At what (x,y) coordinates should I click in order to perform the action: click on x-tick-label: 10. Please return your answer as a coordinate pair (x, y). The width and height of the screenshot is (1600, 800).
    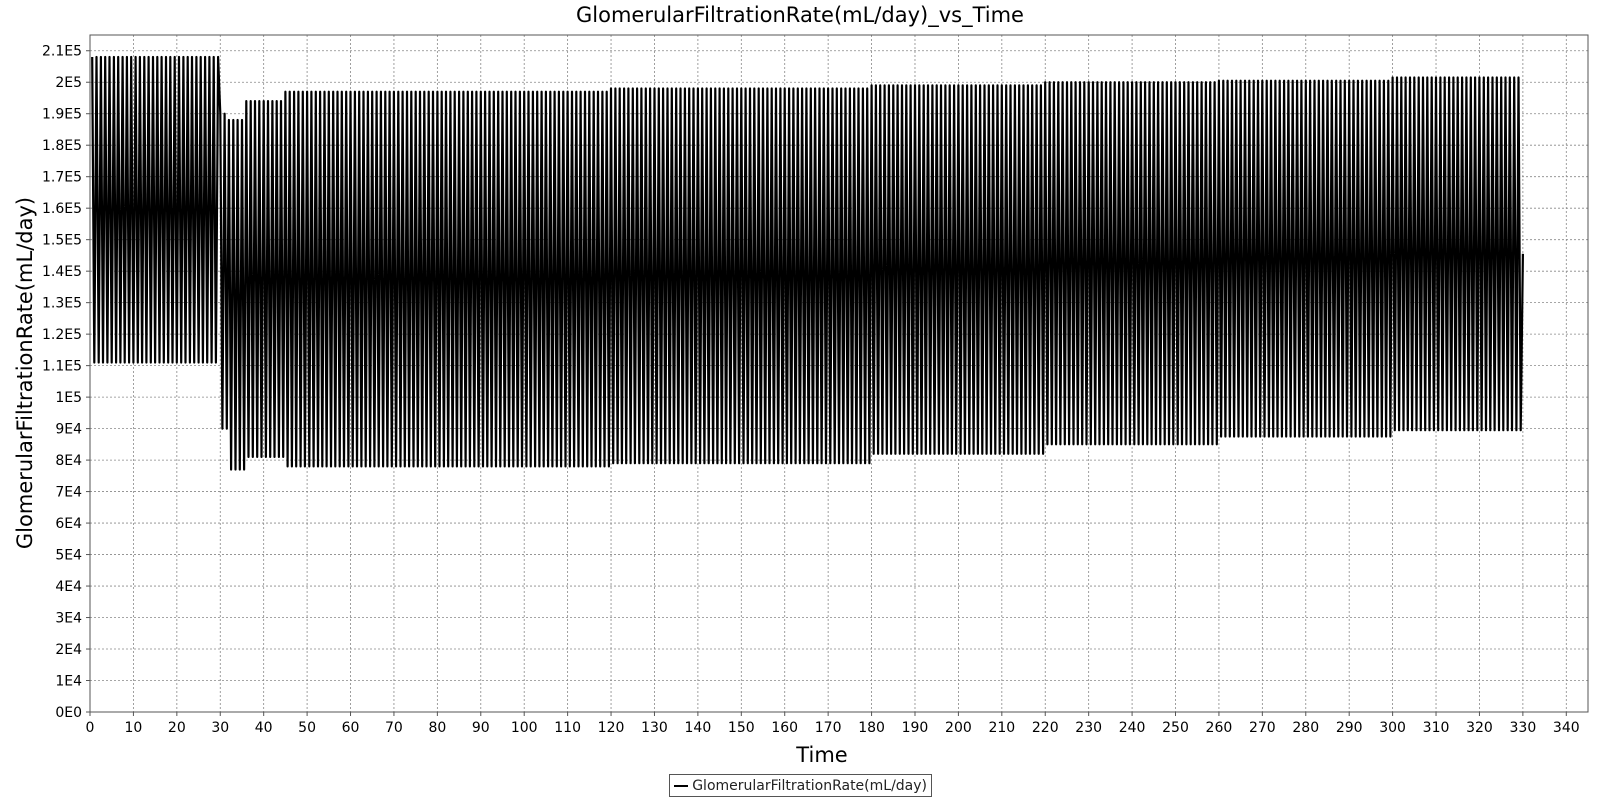
    Looking at the image, I should click on (134, 728).